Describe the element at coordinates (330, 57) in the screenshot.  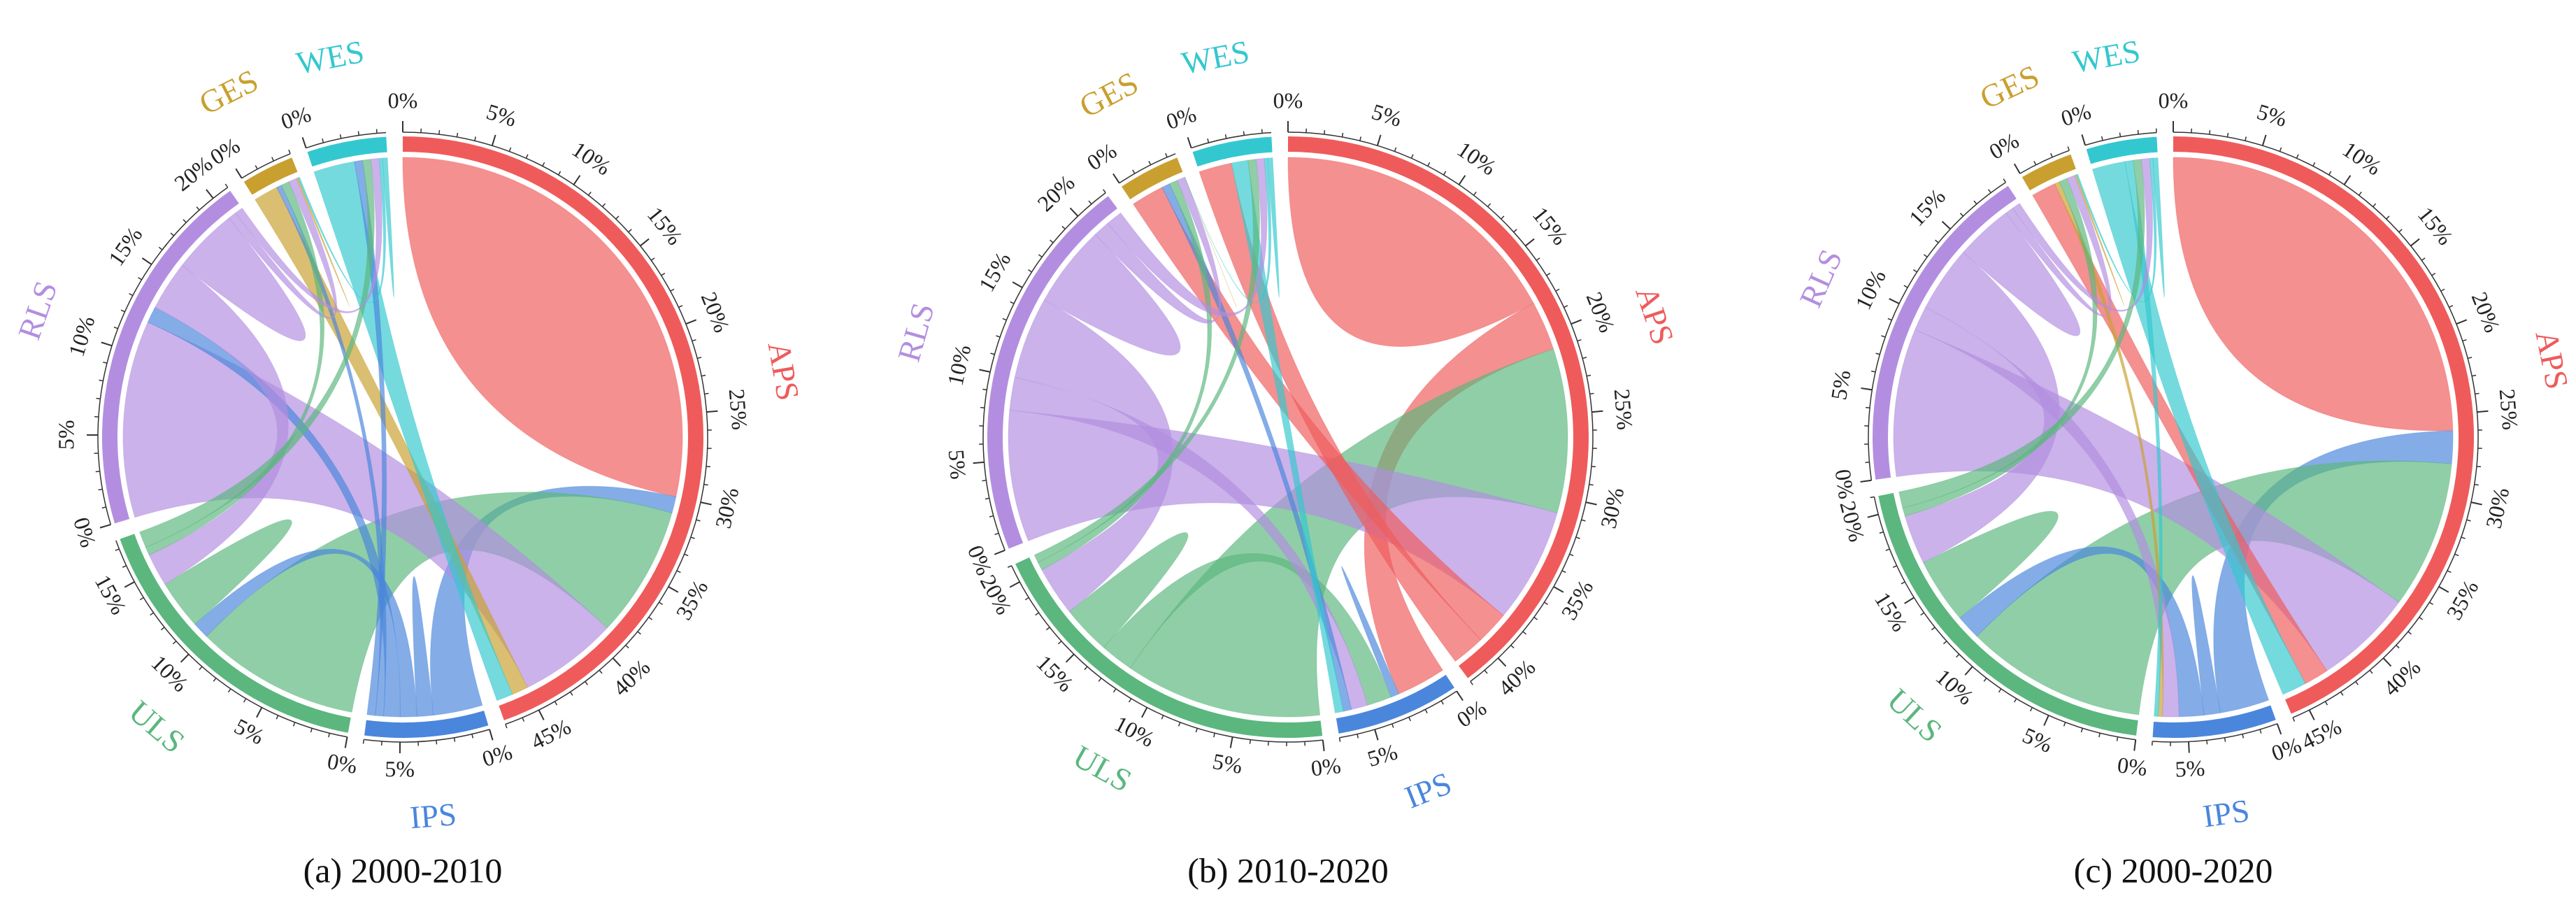
I see `group-name: WES` at that location.